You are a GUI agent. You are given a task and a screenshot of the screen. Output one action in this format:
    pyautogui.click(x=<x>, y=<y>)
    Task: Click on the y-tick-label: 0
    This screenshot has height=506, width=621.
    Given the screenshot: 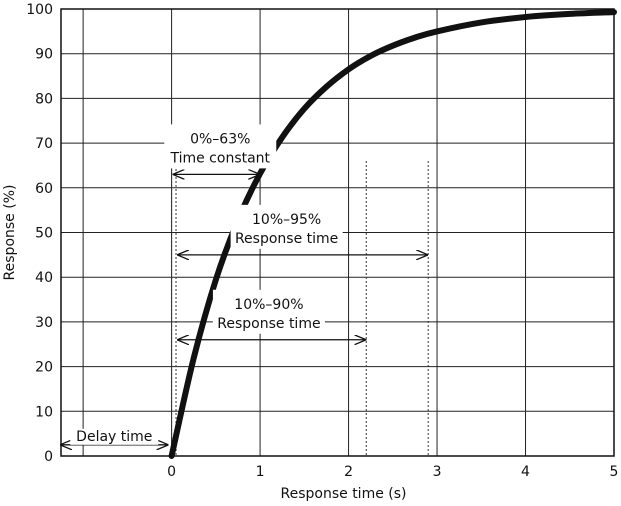 What is the action you would take?
    pyautogui.click(x=48, y=457)
    